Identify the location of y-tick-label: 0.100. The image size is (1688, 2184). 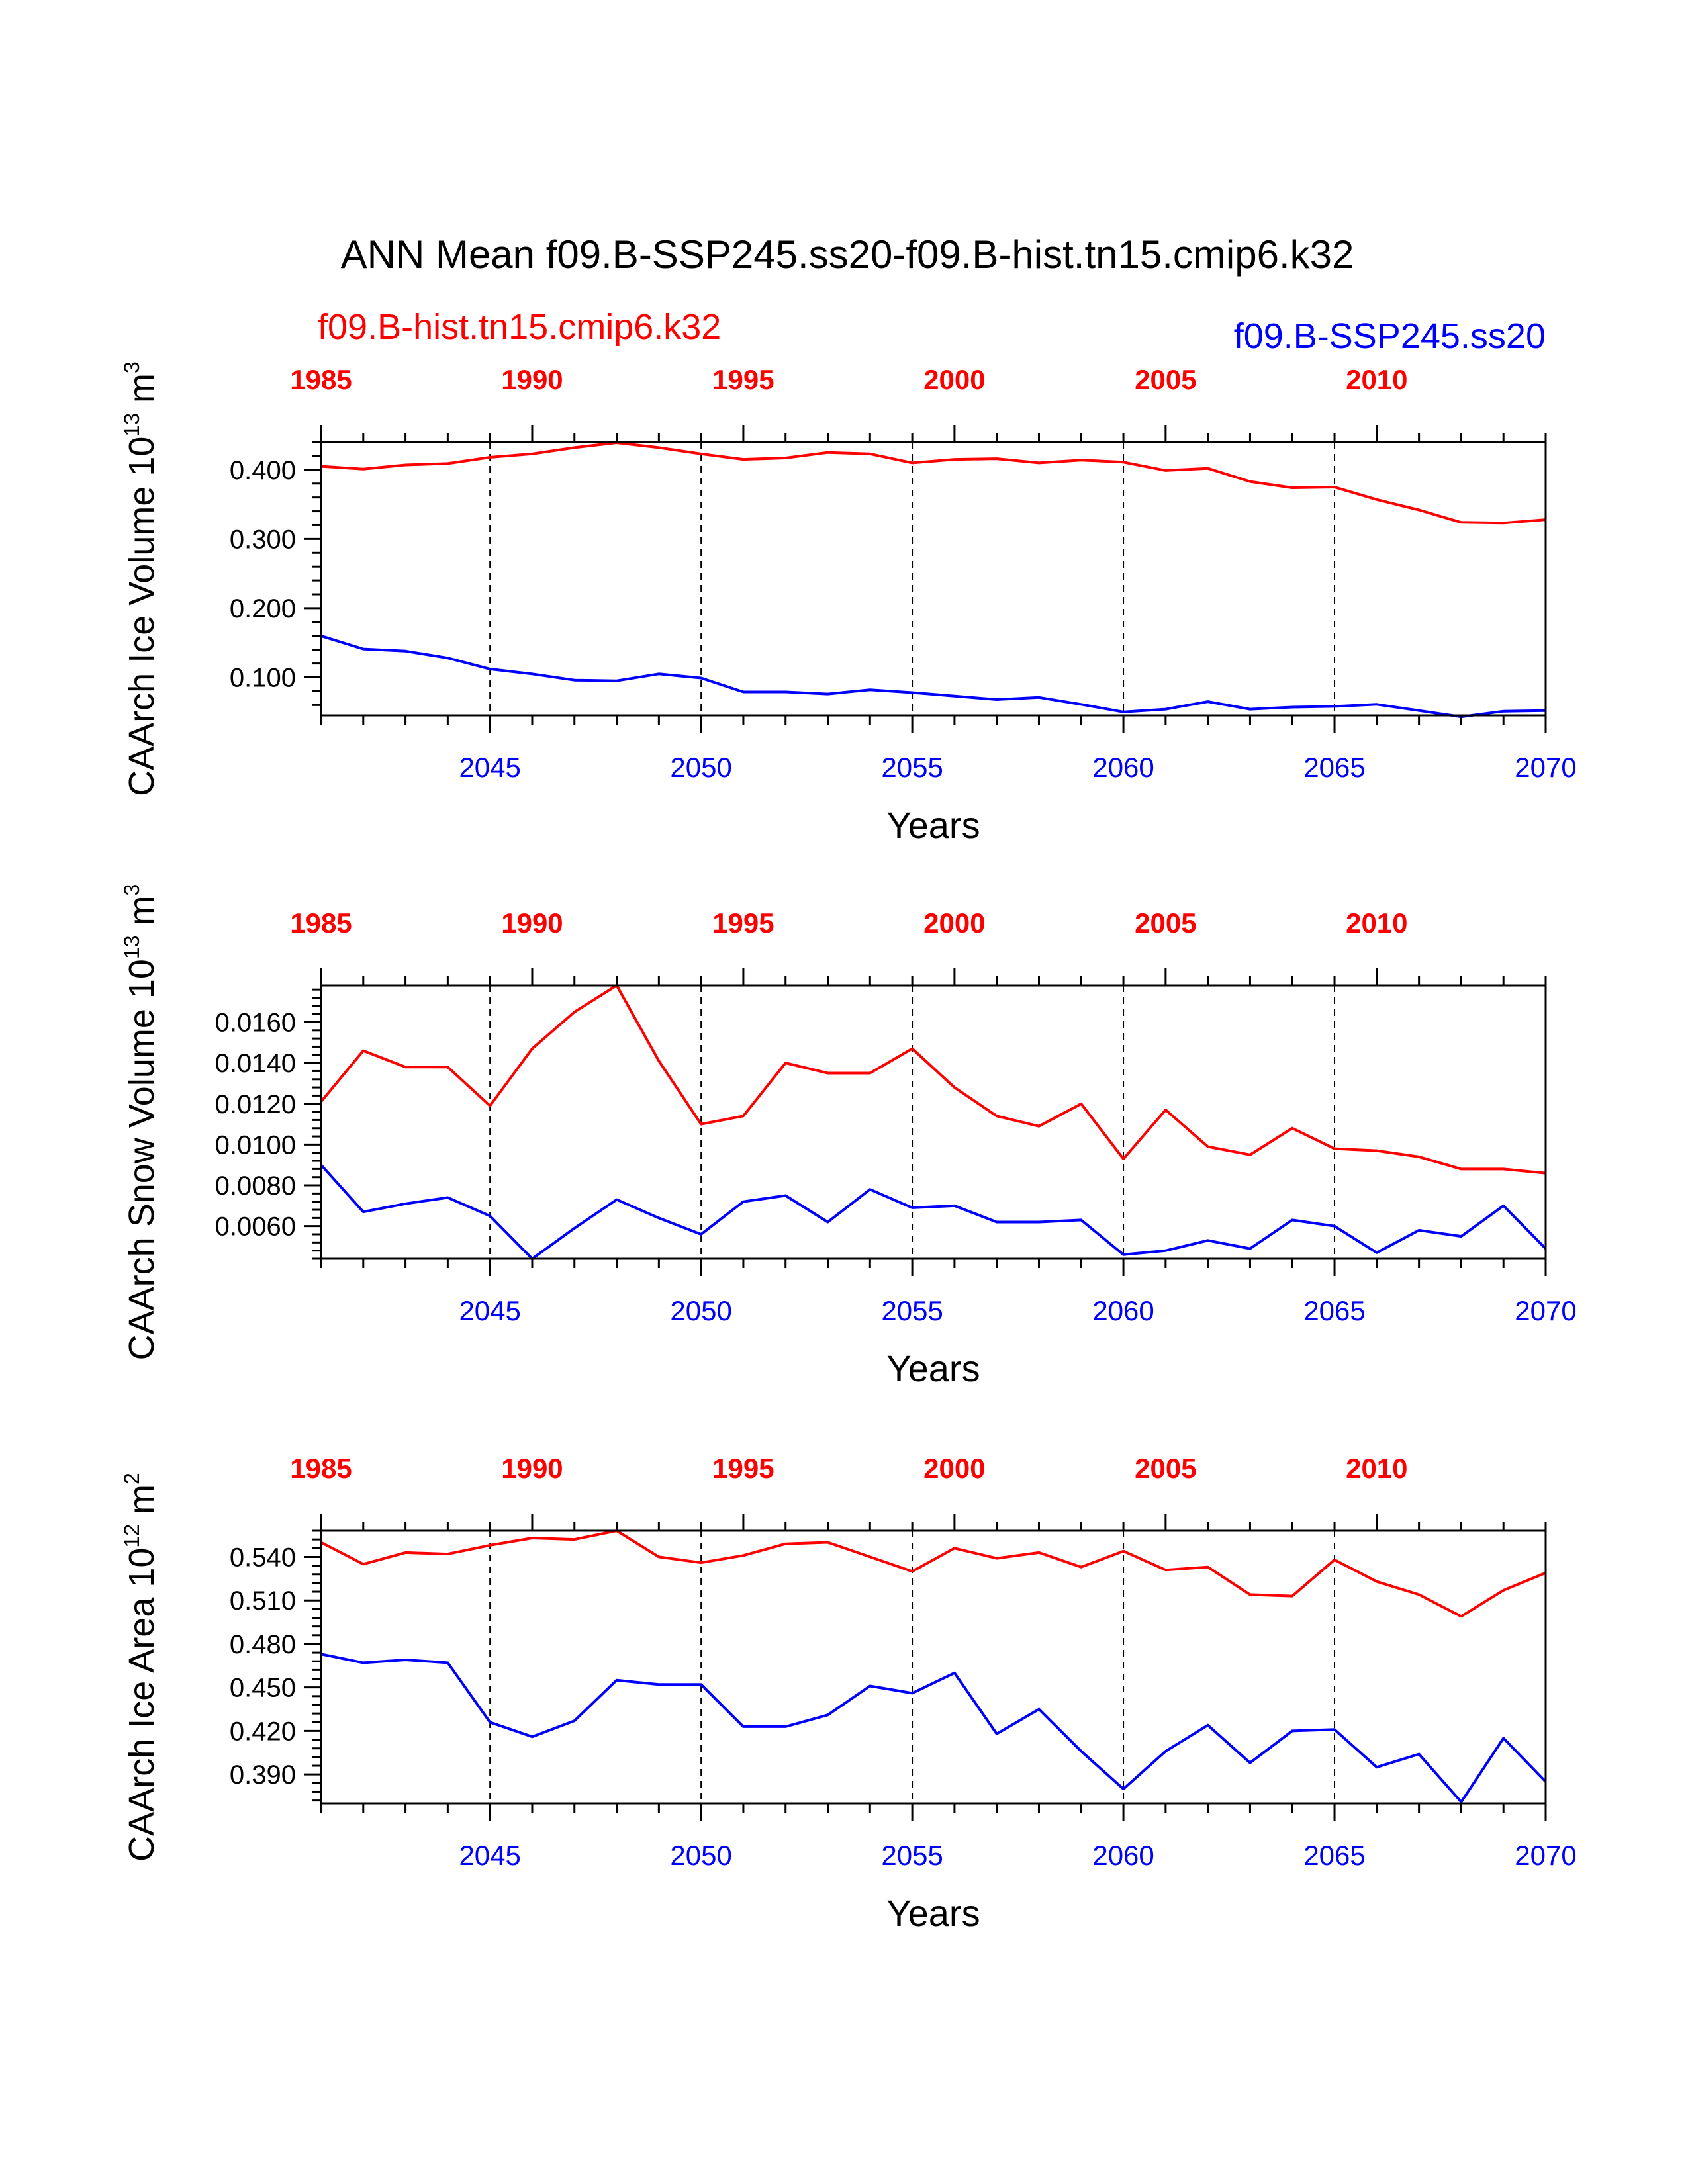
(263, 677).